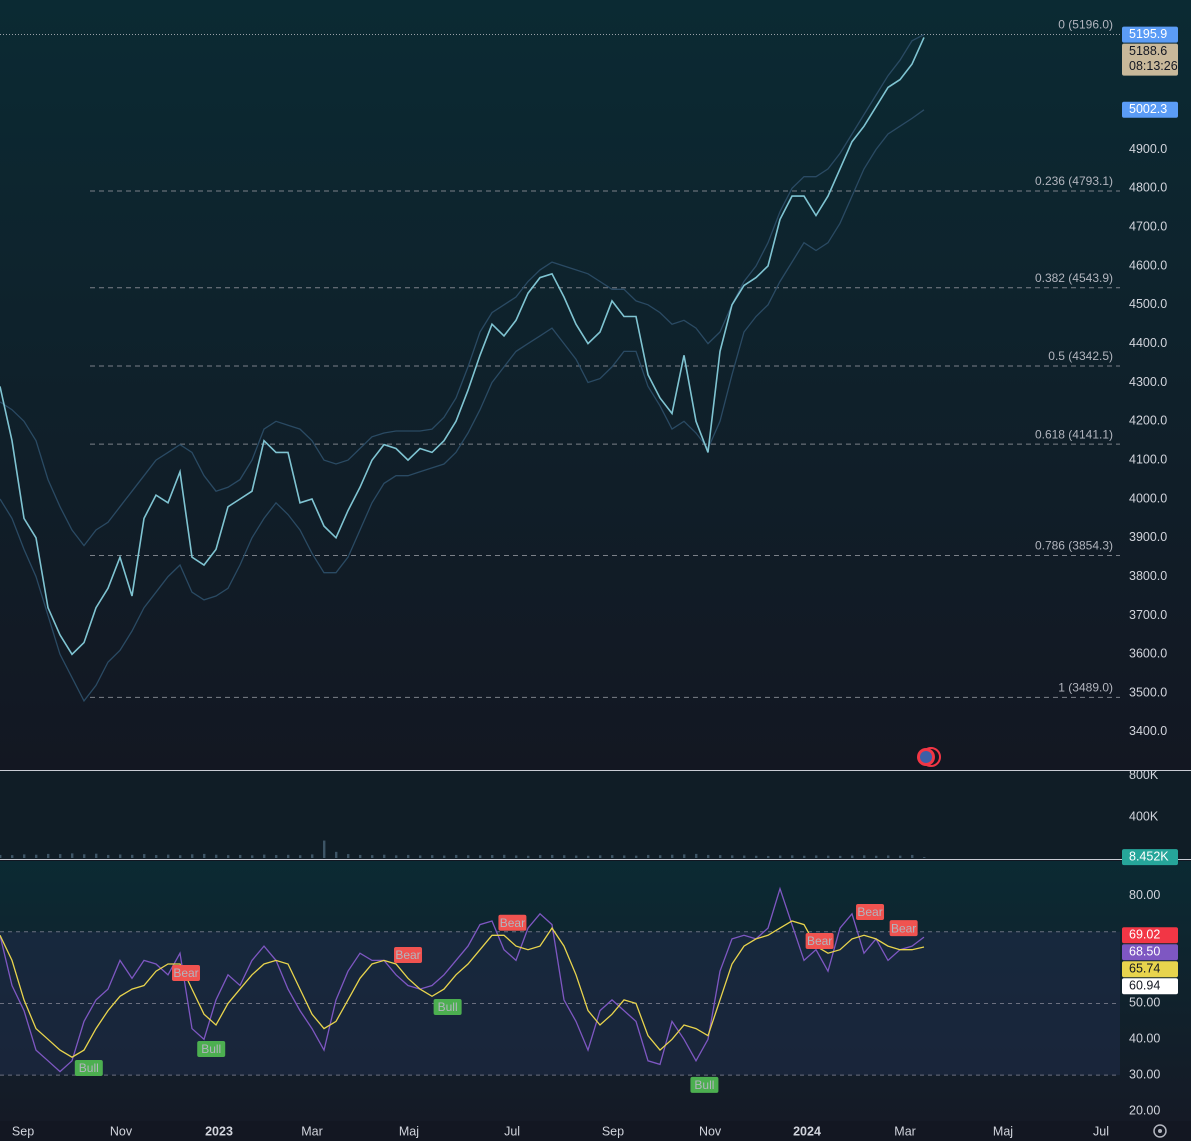 Image resolution: width=1191 pixels, height=1141 pixels. I want to click on fib-label: 0 (5196.0), so click(1085, 25).